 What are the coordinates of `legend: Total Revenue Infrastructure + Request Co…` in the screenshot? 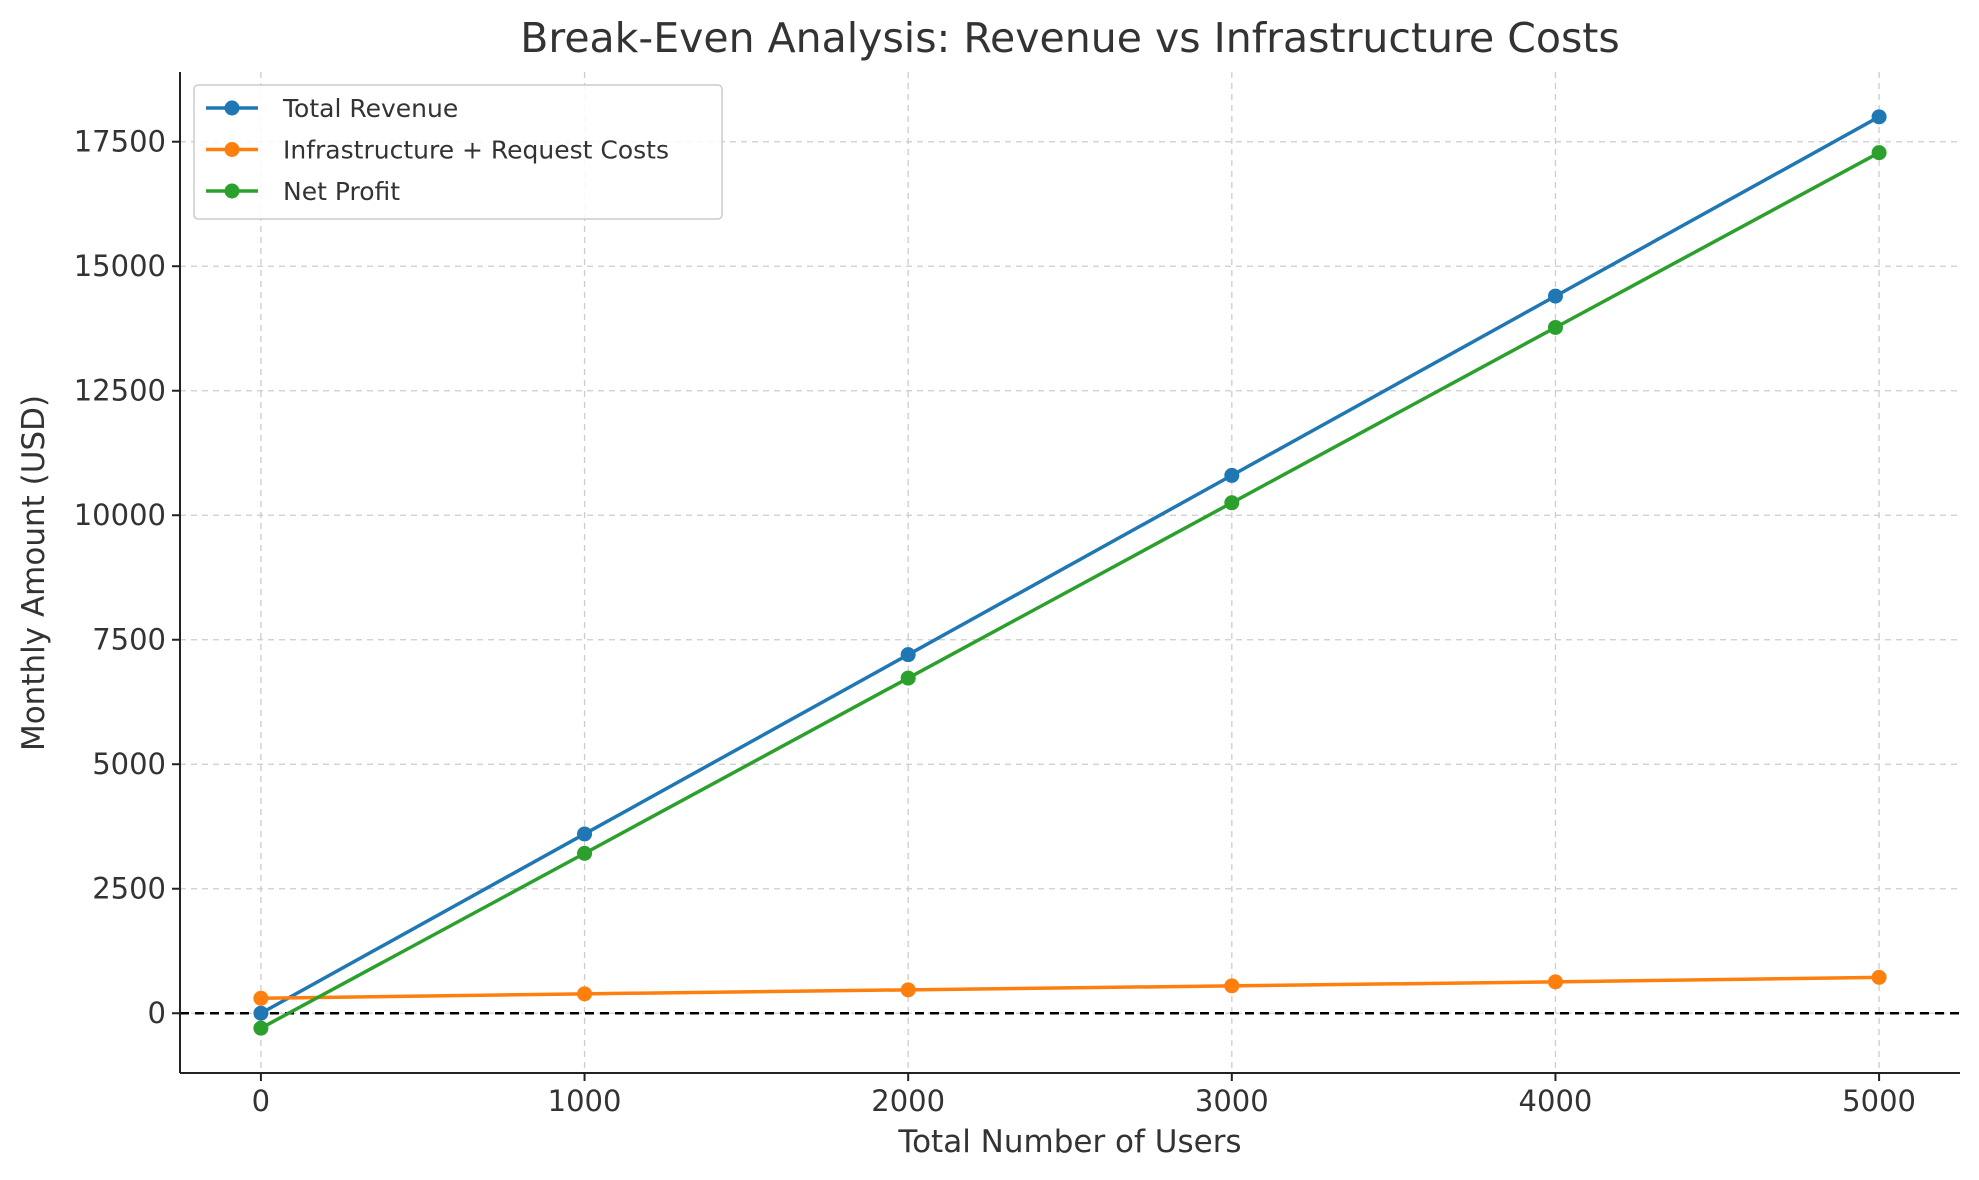 It's located at (458, 152).